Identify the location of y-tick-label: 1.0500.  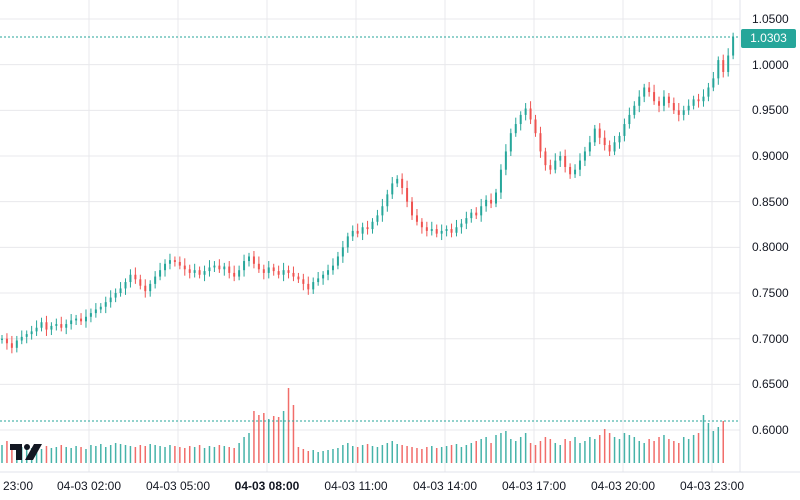
(770, 19).